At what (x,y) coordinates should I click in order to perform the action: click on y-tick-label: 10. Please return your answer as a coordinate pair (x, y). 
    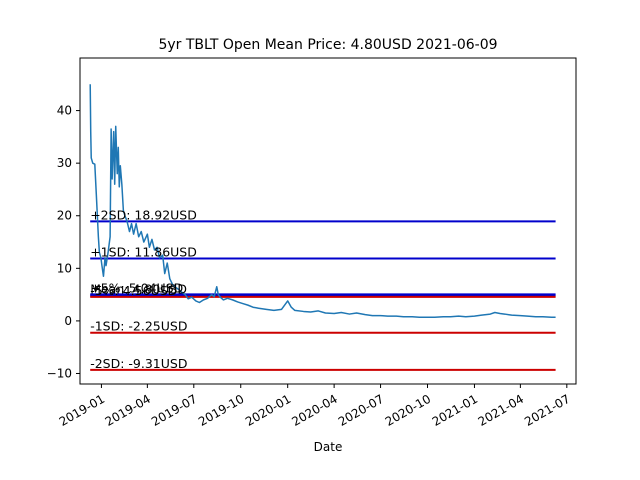
    Looking at the image, I should click on (64, 268).